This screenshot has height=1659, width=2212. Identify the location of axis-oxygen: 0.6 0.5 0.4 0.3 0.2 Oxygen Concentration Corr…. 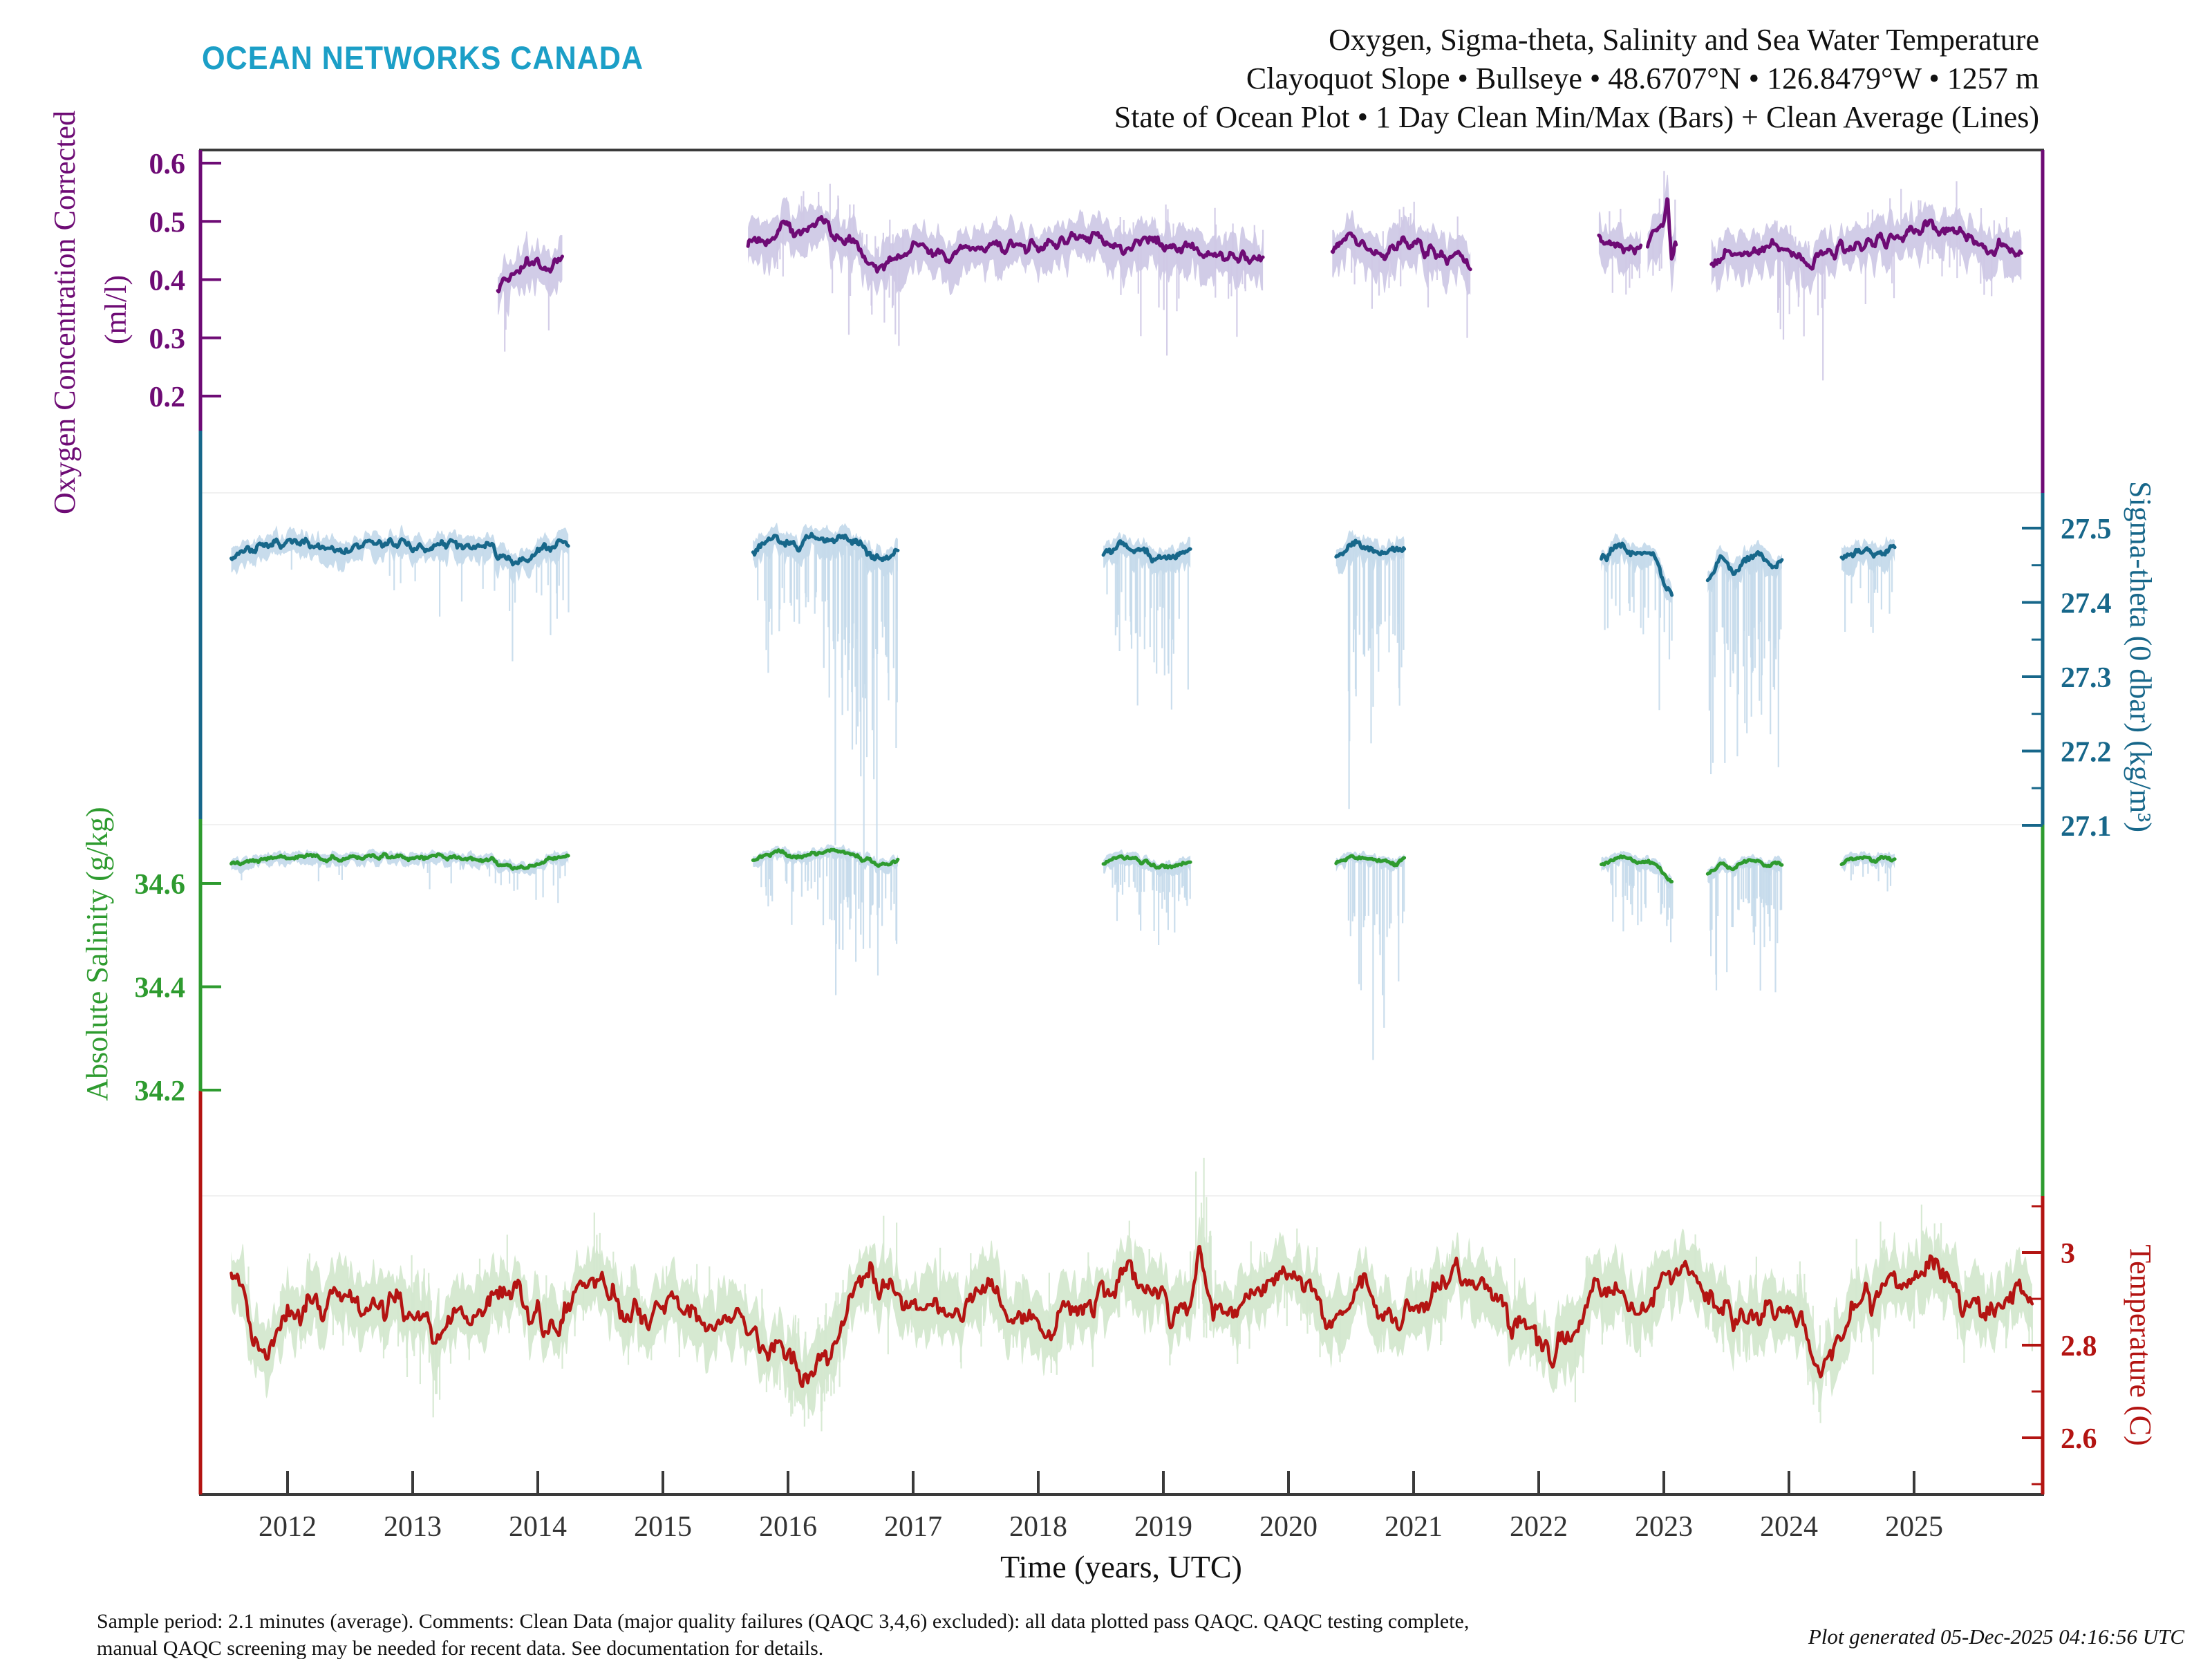
(134, 313).